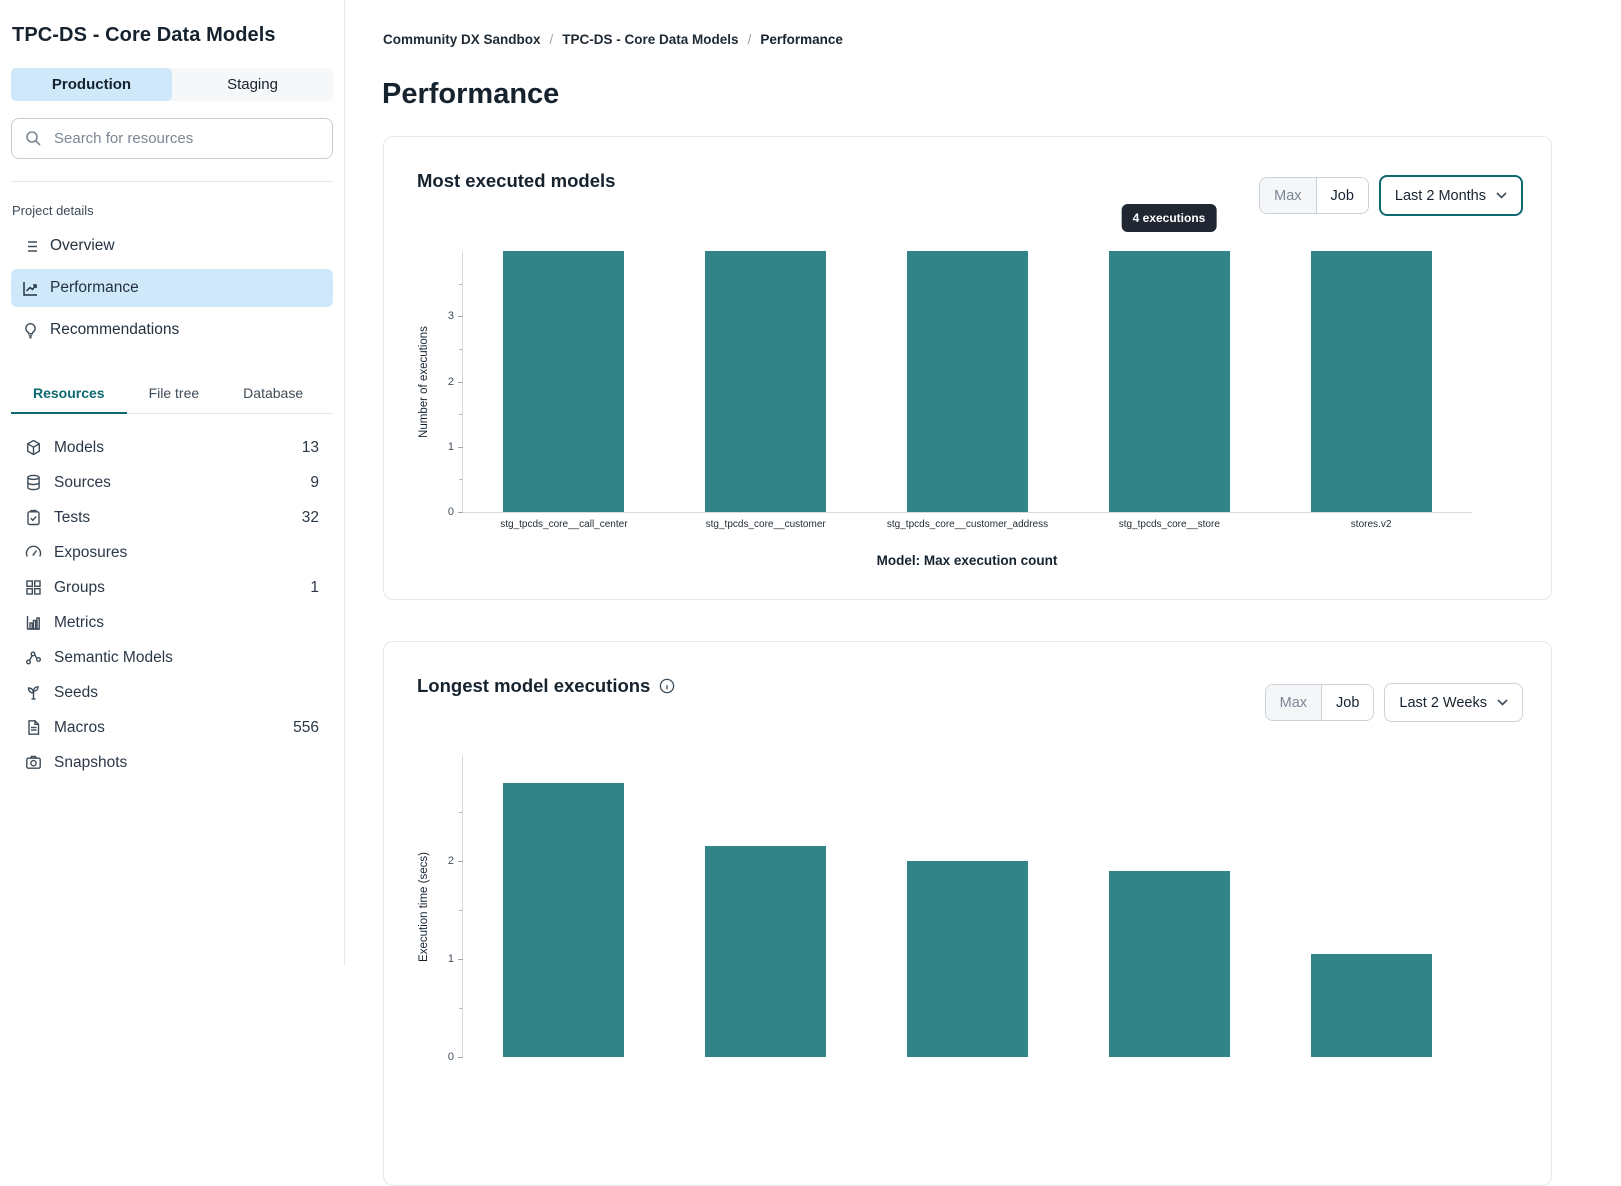 This screenshot has height=1186, width=1621. I want to click on resource-label: Sources, so click(82, 482).